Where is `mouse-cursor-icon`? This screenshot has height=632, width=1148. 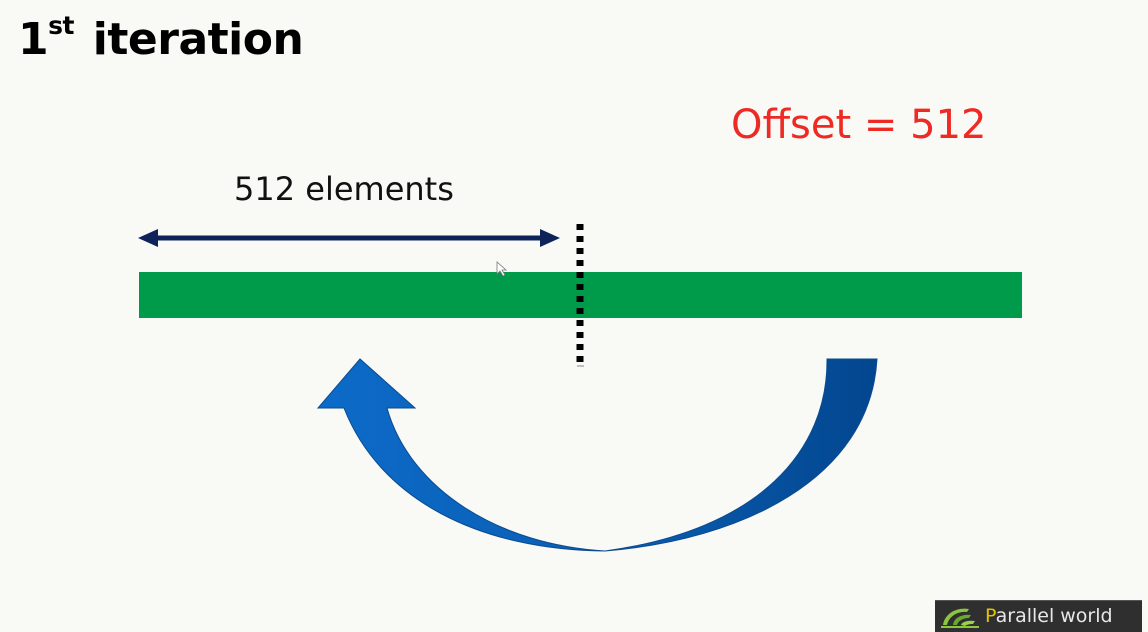 mouse-cursor-icon is located at coordinates (502, 269).